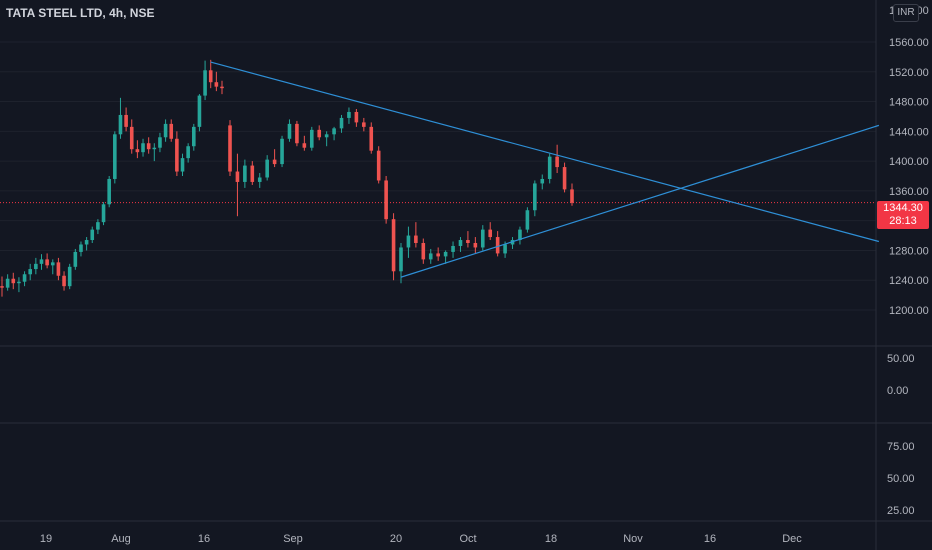  What do you see at coordinates (80, 13) in the screenshot?
I see `symbol-title: TATA STEEL LTD, 4h, NSE` at bounding box center [80, 13].